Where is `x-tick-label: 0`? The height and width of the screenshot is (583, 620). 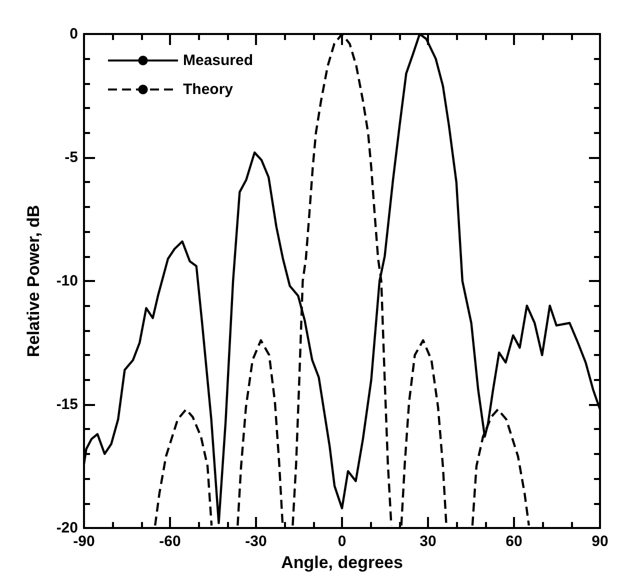 x-tick-label: 0 is located at coordinates (342, 541).